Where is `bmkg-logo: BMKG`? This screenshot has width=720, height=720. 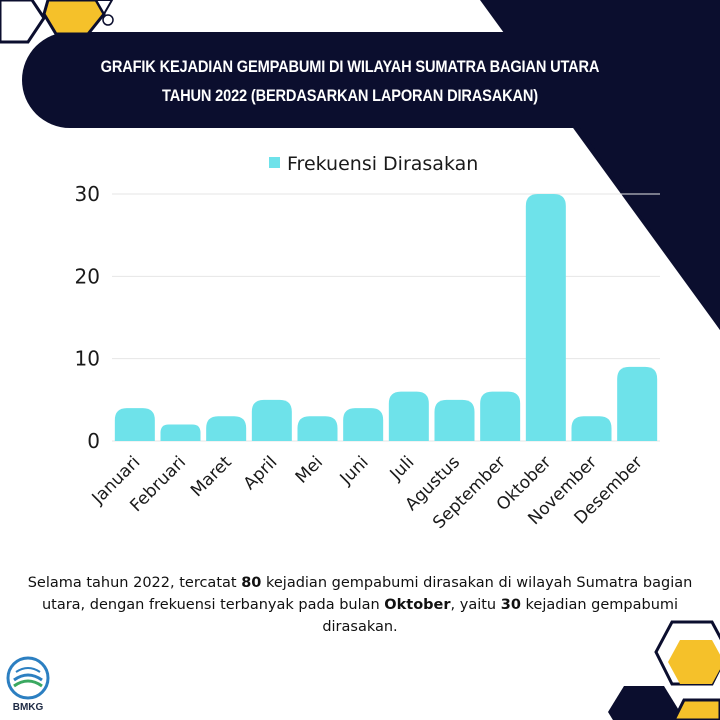 bmkg-logo: BMKG is located at coordinates (28, 686).